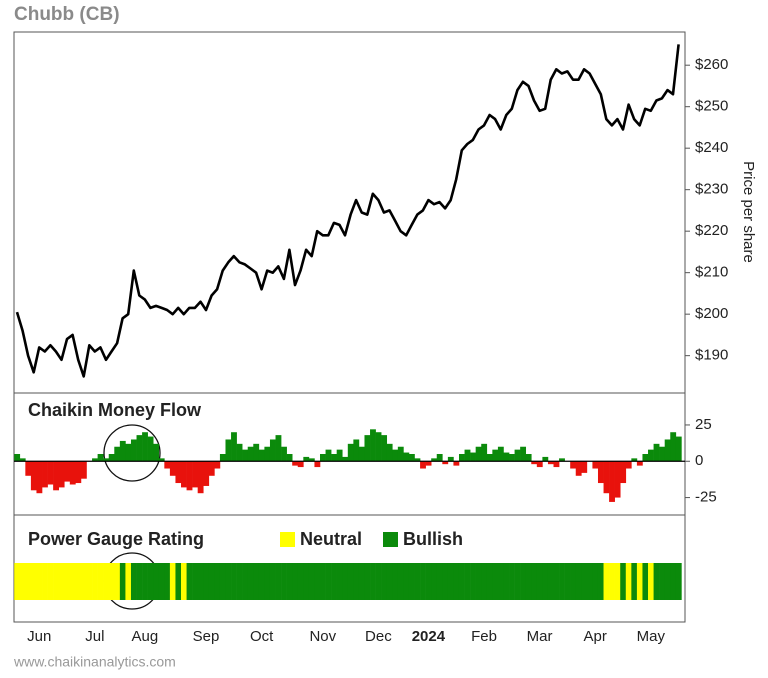  What do you see at coordinates (115, 410) in the screenshot?
I see `cmf-title: Chaikin Money Flow` at bounding box center [115, 410].